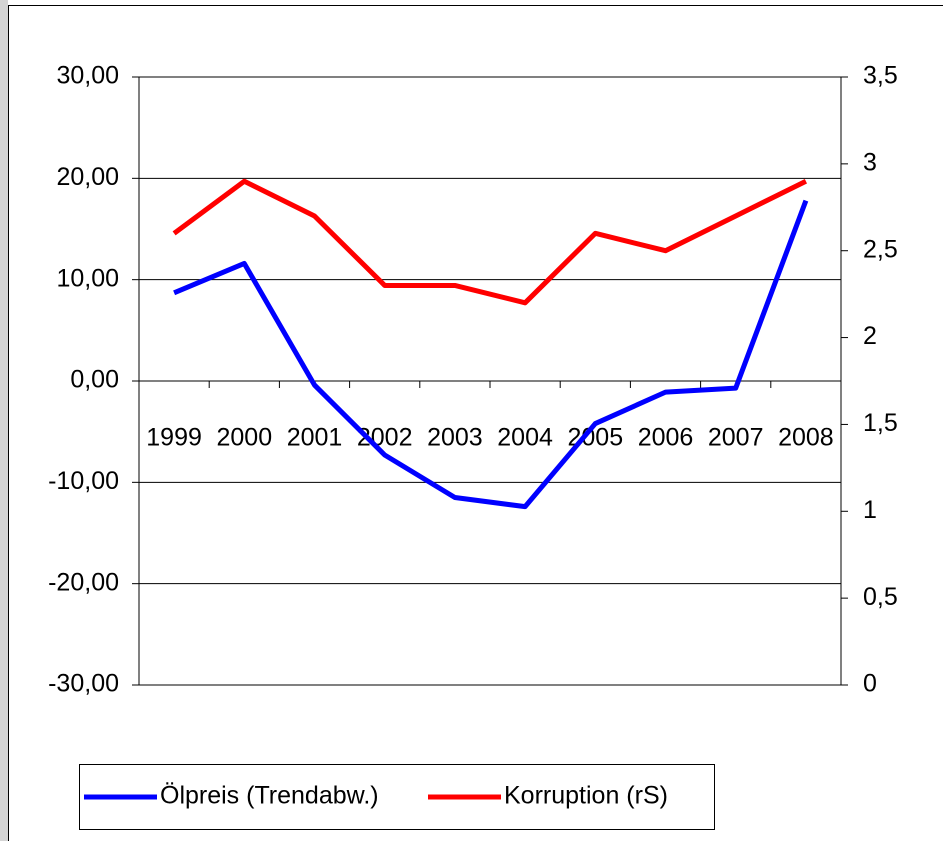 This screenshot has height=841, width=943. What do you see at coordinates (83, 481) in the screenshot?
I see `y-tick-label: -10,00` at bounding box center [83, 481].